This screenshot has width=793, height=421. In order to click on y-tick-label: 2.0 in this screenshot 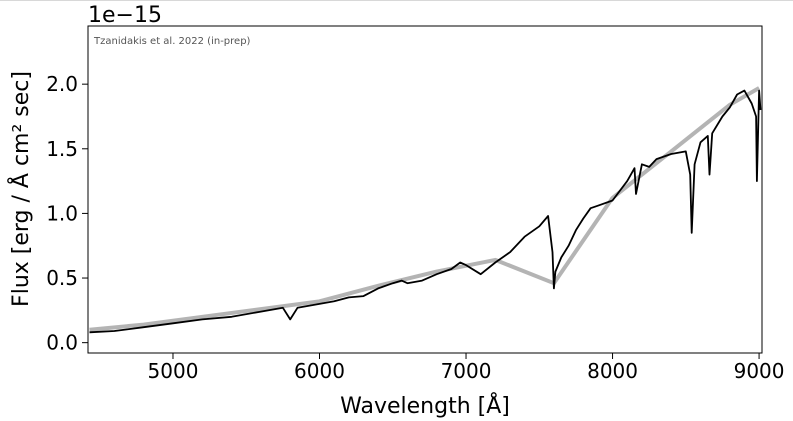, I will do `click(62, 84)`.